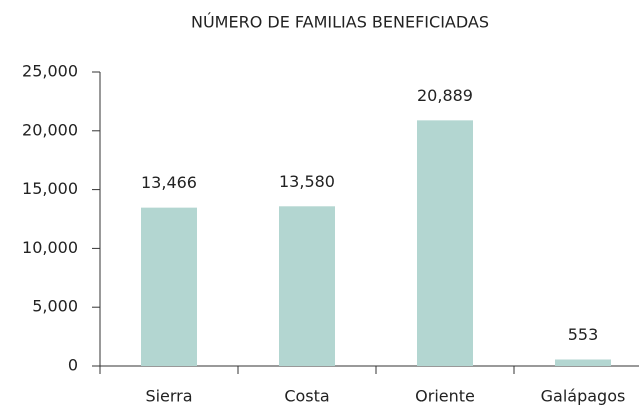 The image size is (639, 413). What do you see at coordinates (307, 181) in the screenshot?
I see `value-label: 13,580` at bounding box center [307, 181].